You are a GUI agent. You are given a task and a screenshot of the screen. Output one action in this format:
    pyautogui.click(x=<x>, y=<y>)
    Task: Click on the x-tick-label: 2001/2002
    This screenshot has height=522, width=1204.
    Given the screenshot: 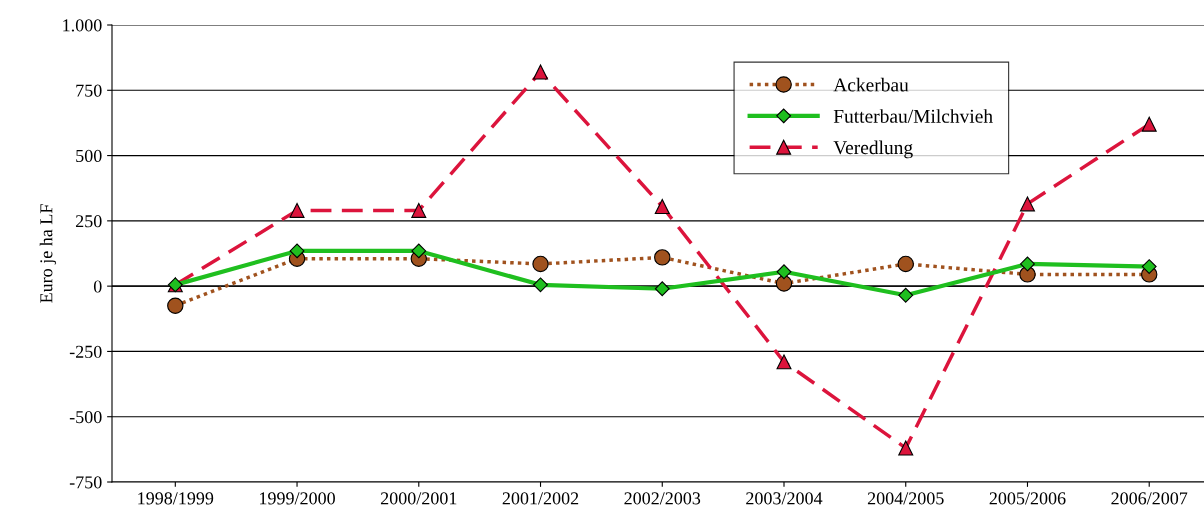 What is the action you would take?
    pyautogui.click(x=540, y=498)
    